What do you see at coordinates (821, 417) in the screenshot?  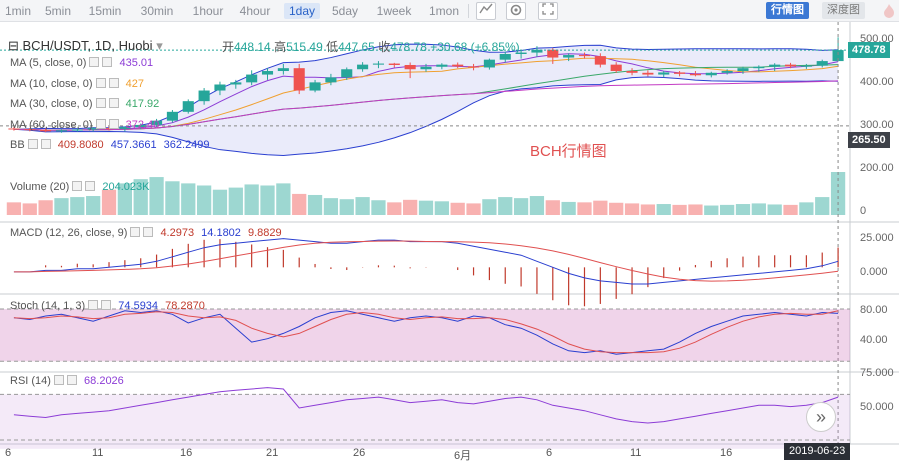 I see `scroll-to-latest-button: »` at bounding box center [821, 417].